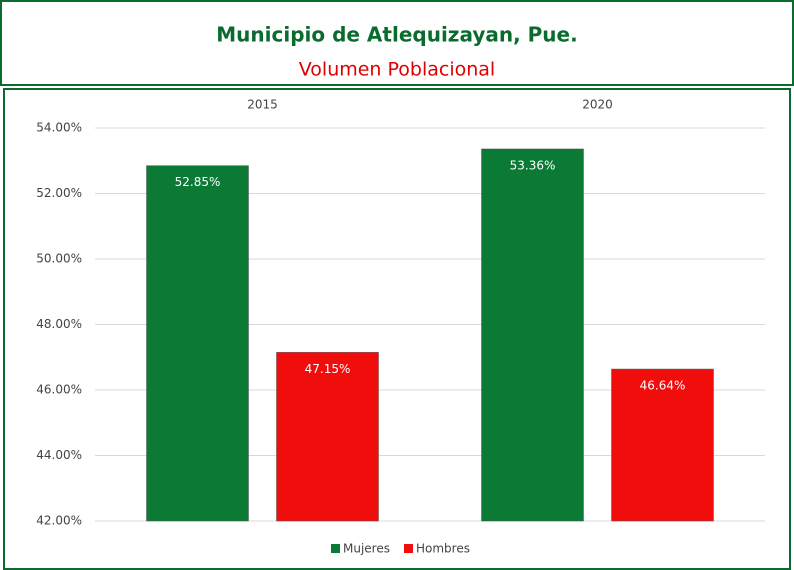 The width and height of the screenshot is (794, 570). What do you see at coordinates (396, 35) in the screenshot?
I see `chart-title: Municipio de Atlequizayan, Pue.` at bounding box center [396, 35].